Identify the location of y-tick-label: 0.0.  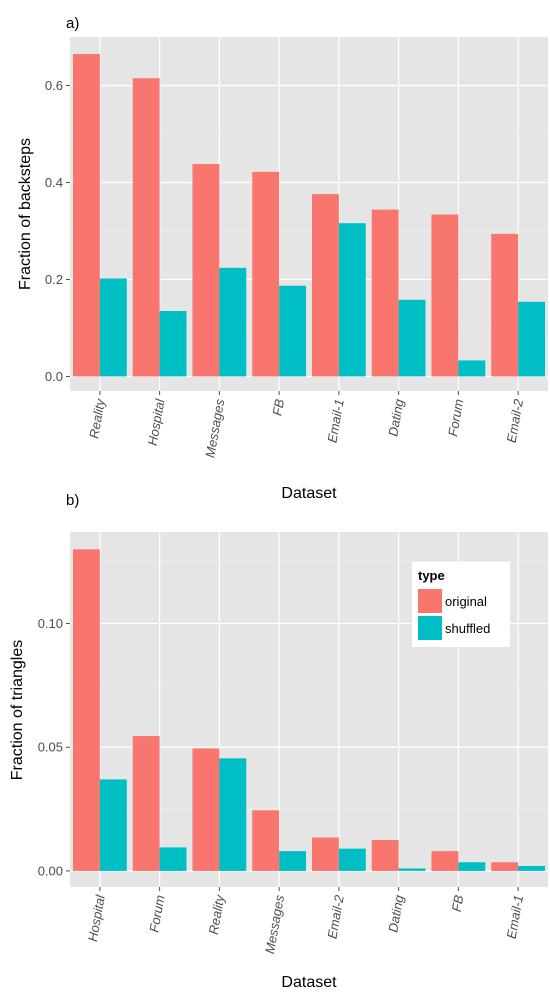
(54, 376).